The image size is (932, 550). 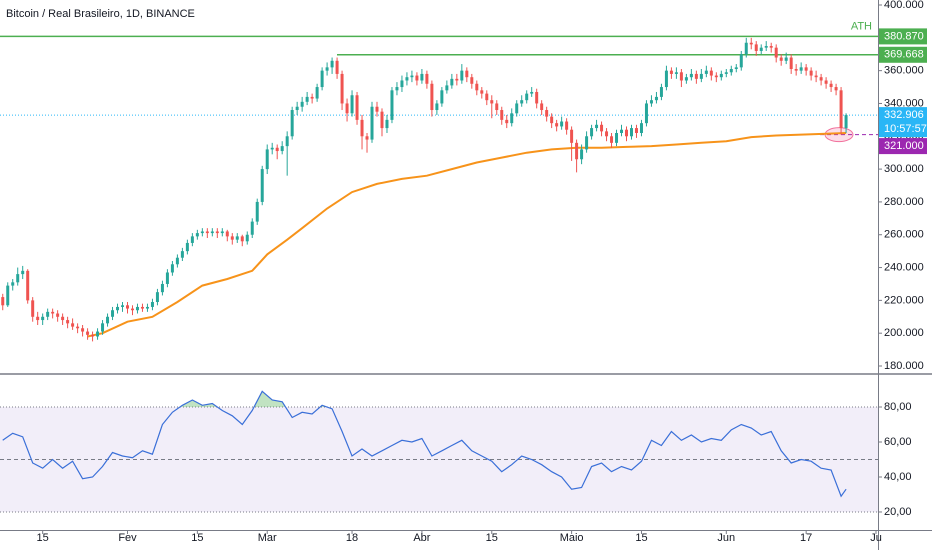 I want to click on rsi-y-tick-label: 20,00, so click(x=898, y=512).